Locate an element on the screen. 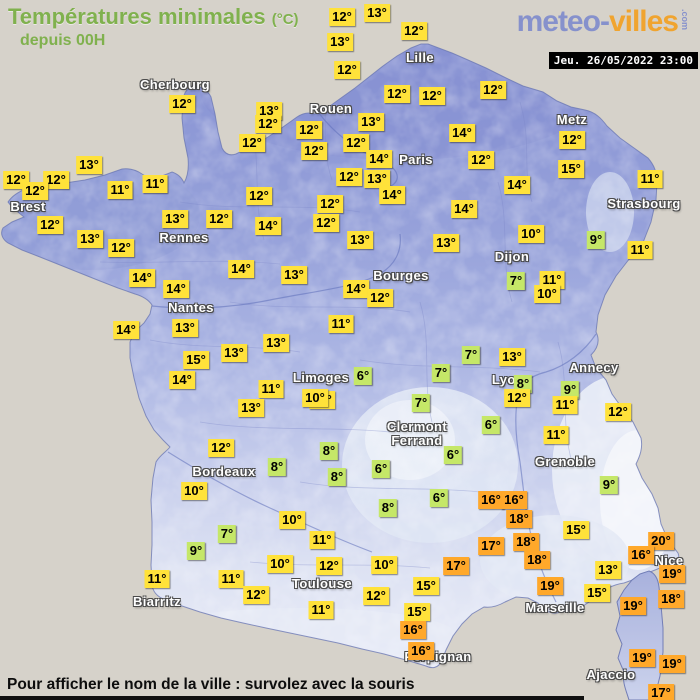 This screenshot has width=700, height=700. site-logo: meteo-villes .com is located at coordinates (603, 22).